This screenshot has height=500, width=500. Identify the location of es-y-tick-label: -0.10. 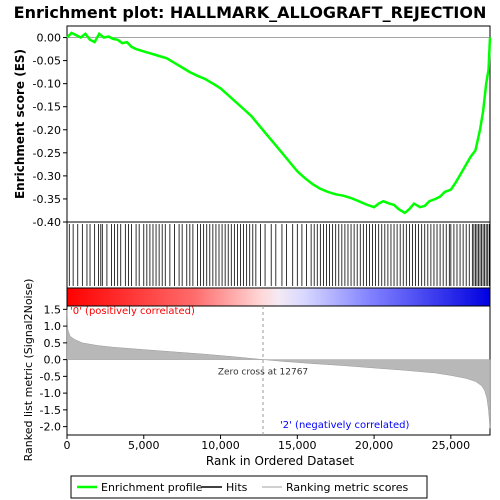
(47, 84).